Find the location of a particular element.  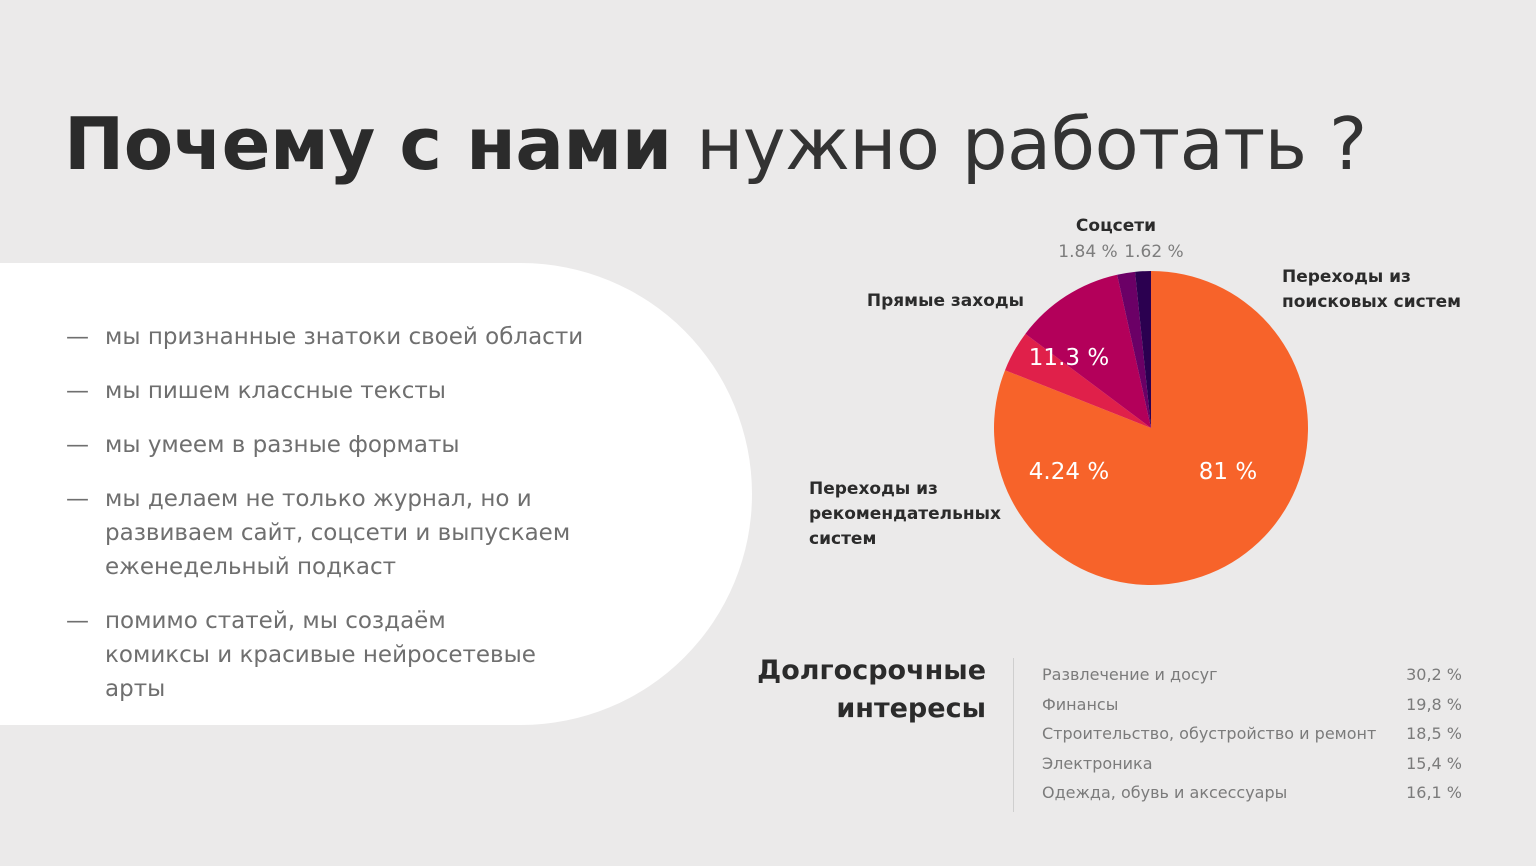

page-title-bold: Почему с нами is located at coordinates (368, 144).